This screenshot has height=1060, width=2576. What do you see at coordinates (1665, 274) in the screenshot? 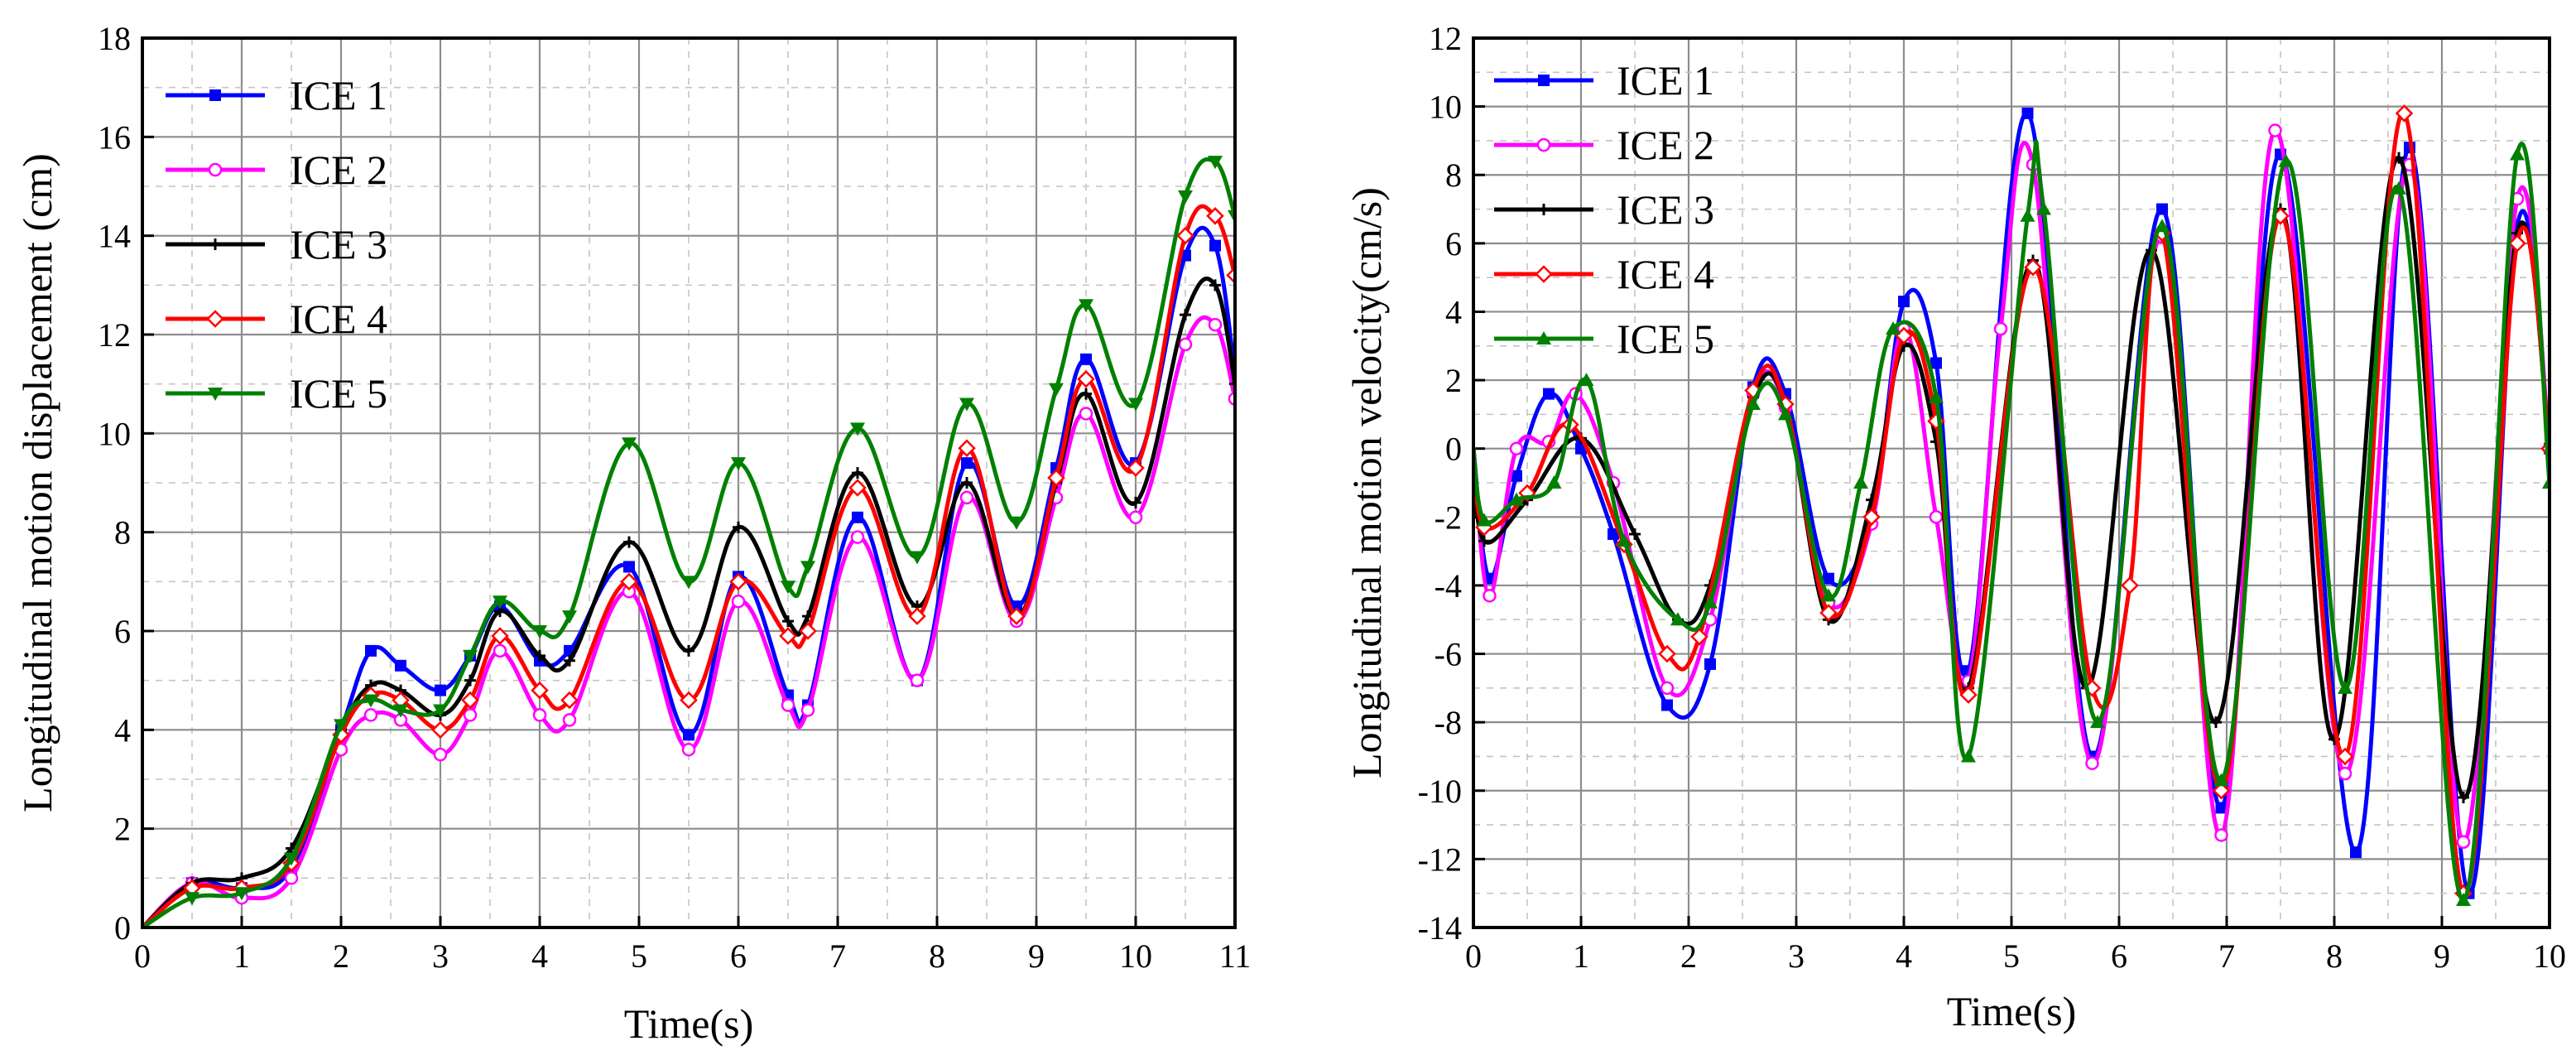
I see `legend-label: ICE 4` at bounding box center [1665, 274].